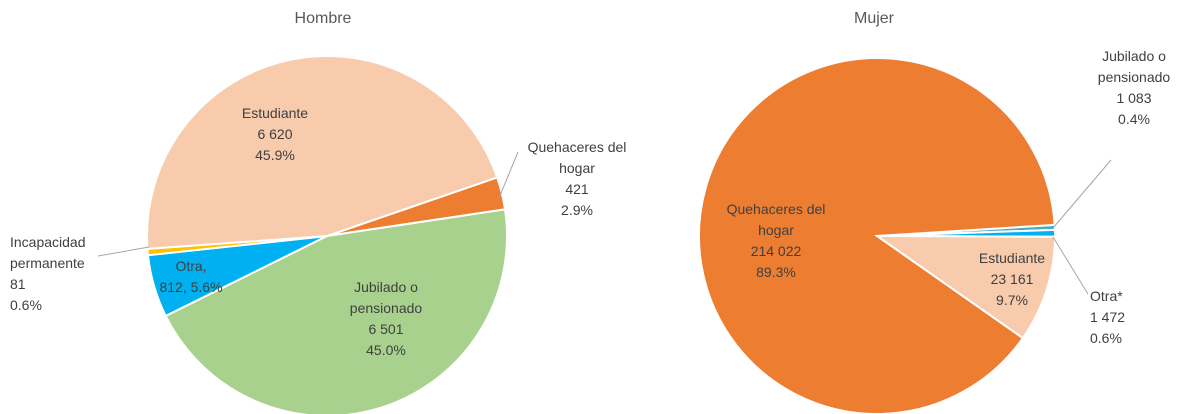 Image resolution: width=1193 pixels, height=414 pixels. Describe the element at coordinates (206, 287) in the screenshot. I see `percent-label: 5.6%` at that location.